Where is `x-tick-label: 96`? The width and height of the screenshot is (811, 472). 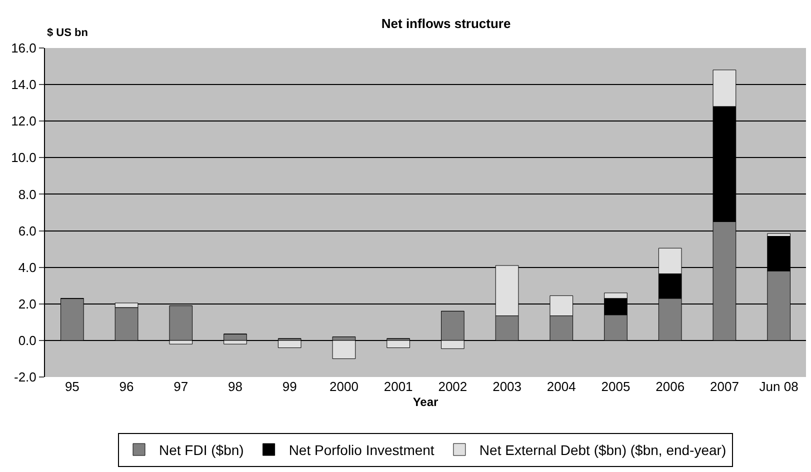
x-tick-label: 96 is located at coordinates (126, 386).